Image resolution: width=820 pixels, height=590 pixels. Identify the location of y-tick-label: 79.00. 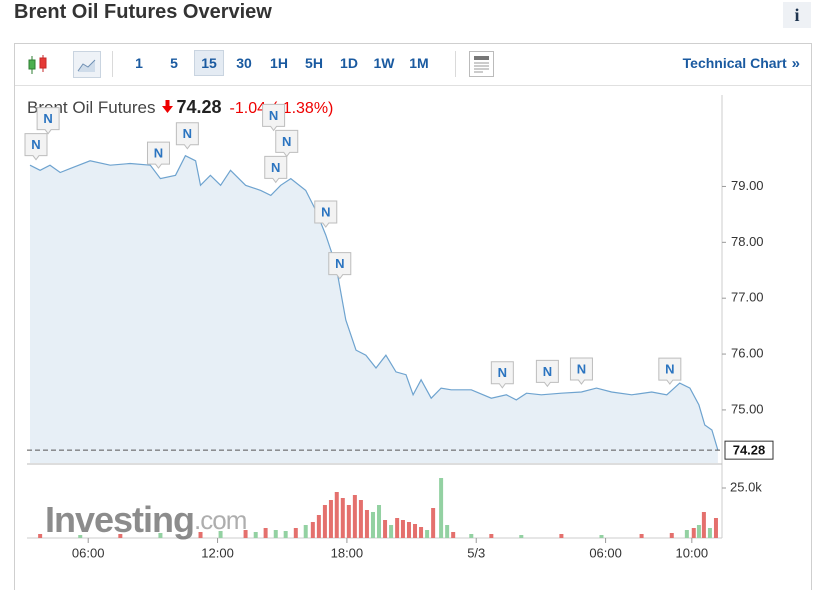
(747, 185).